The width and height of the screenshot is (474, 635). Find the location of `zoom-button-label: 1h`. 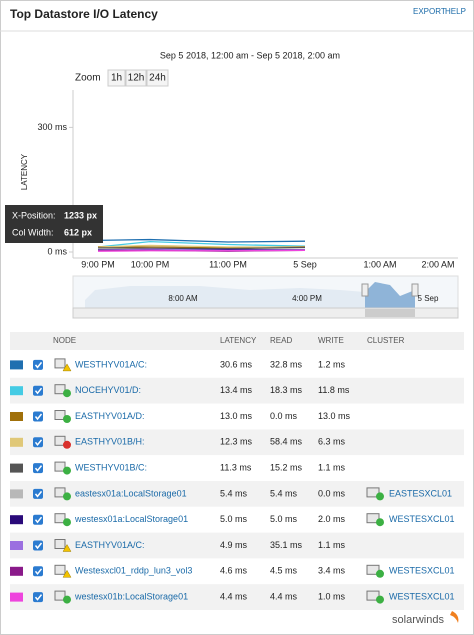

zoom-button-label: 1h is located at coordinates (116, 78).